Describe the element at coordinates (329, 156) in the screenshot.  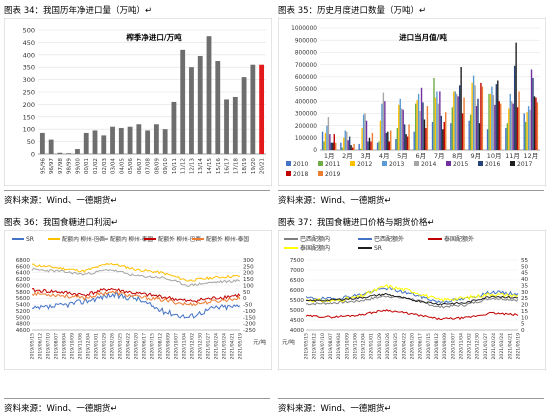
I see `x-tick-label: 1月` at that location.